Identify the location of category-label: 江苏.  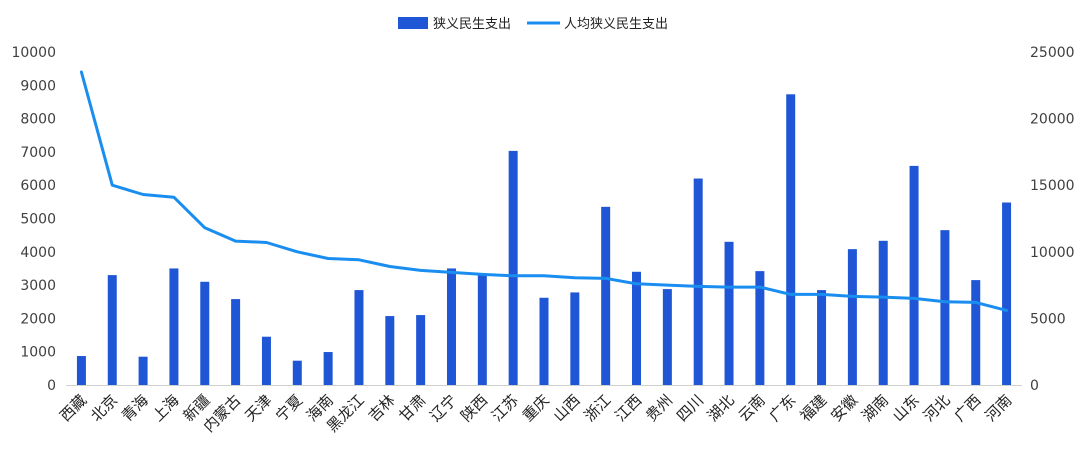
(505, 408).